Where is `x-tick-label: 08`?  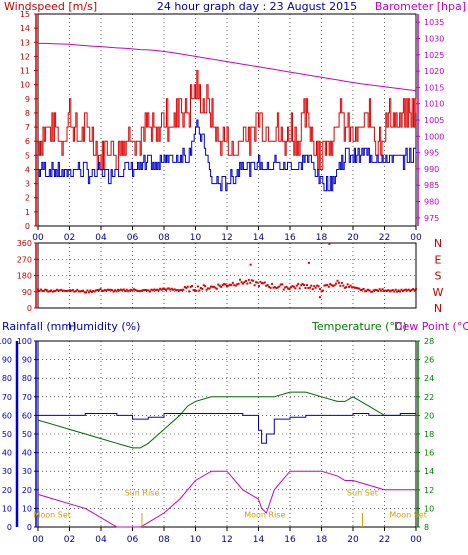 x-tick-label: 08 is located at coordinates (164, 540).